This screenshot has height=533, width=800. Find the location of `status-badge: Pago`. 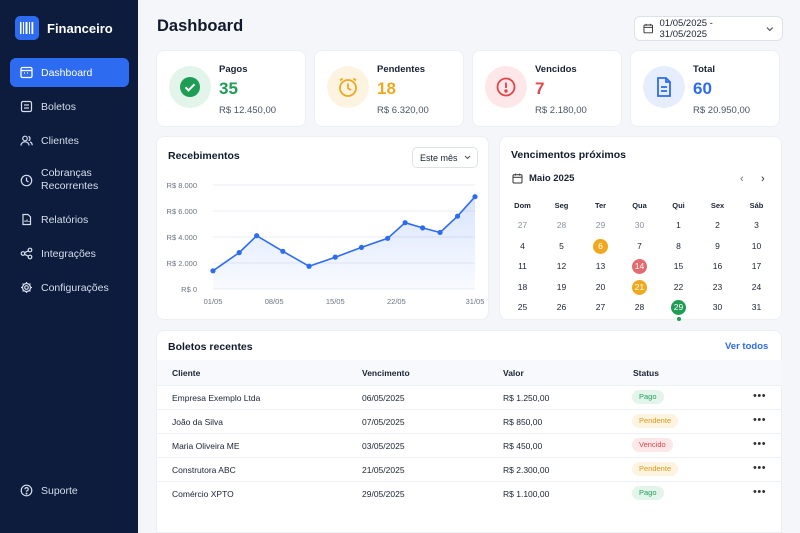

status-badge: Pago is located at coordinates (648, 493).